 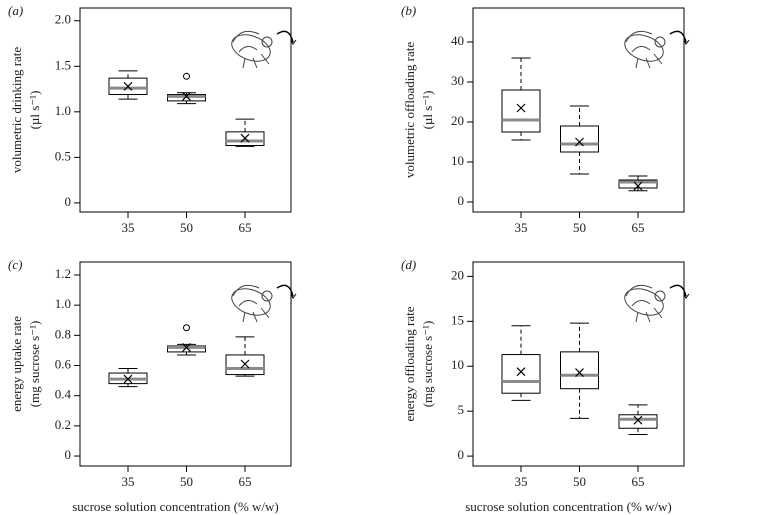 What do you see at coordinates (461, 409) in the screenshot?
I see `y-tick-label: 5` at bounding box center [461, 409].